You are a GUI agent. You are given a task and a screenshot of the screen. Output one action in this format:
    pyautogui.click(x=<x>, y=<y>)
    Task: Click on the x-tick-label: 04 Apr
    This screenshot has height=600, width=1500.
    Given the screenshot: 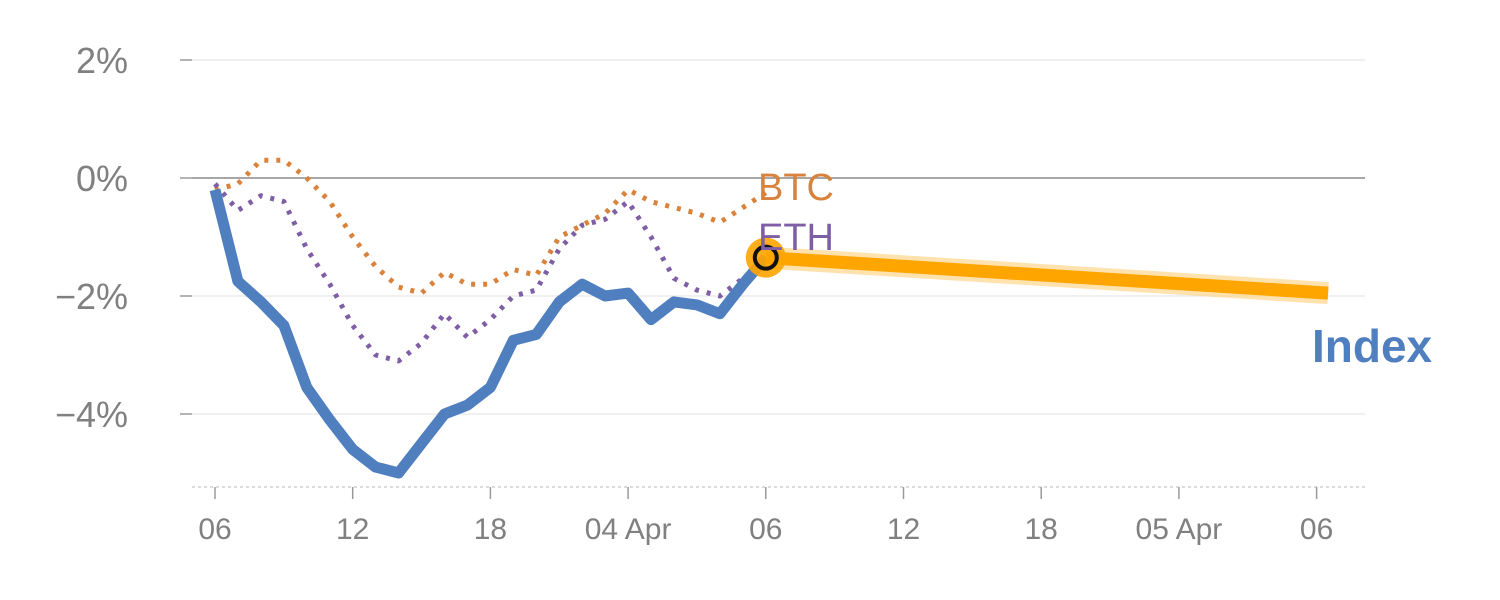 What is the action you would take?
    pyautogui.click(x=628, y=529)
    